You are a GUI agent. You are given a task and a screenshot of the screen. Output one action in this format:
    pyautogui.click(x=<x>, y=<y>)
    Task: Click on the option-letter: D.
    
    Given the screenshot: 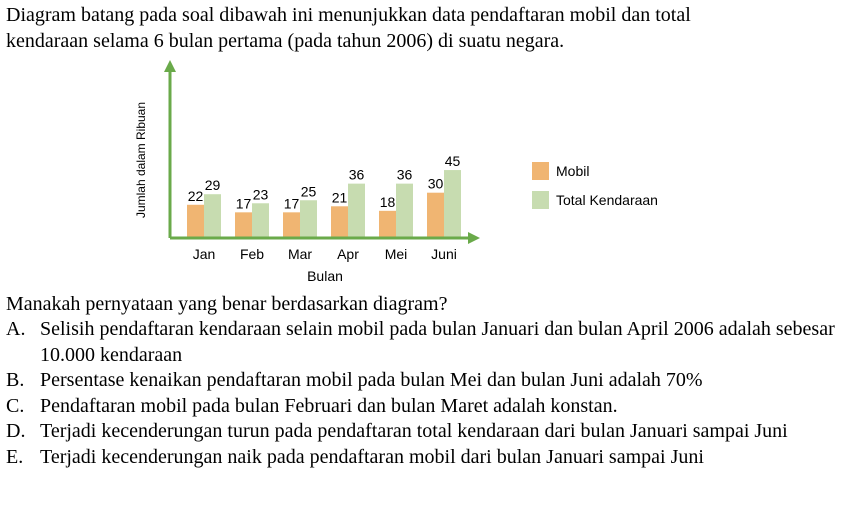 What is the action you would take?
    pyautogui.click(x=16, y=431)
    